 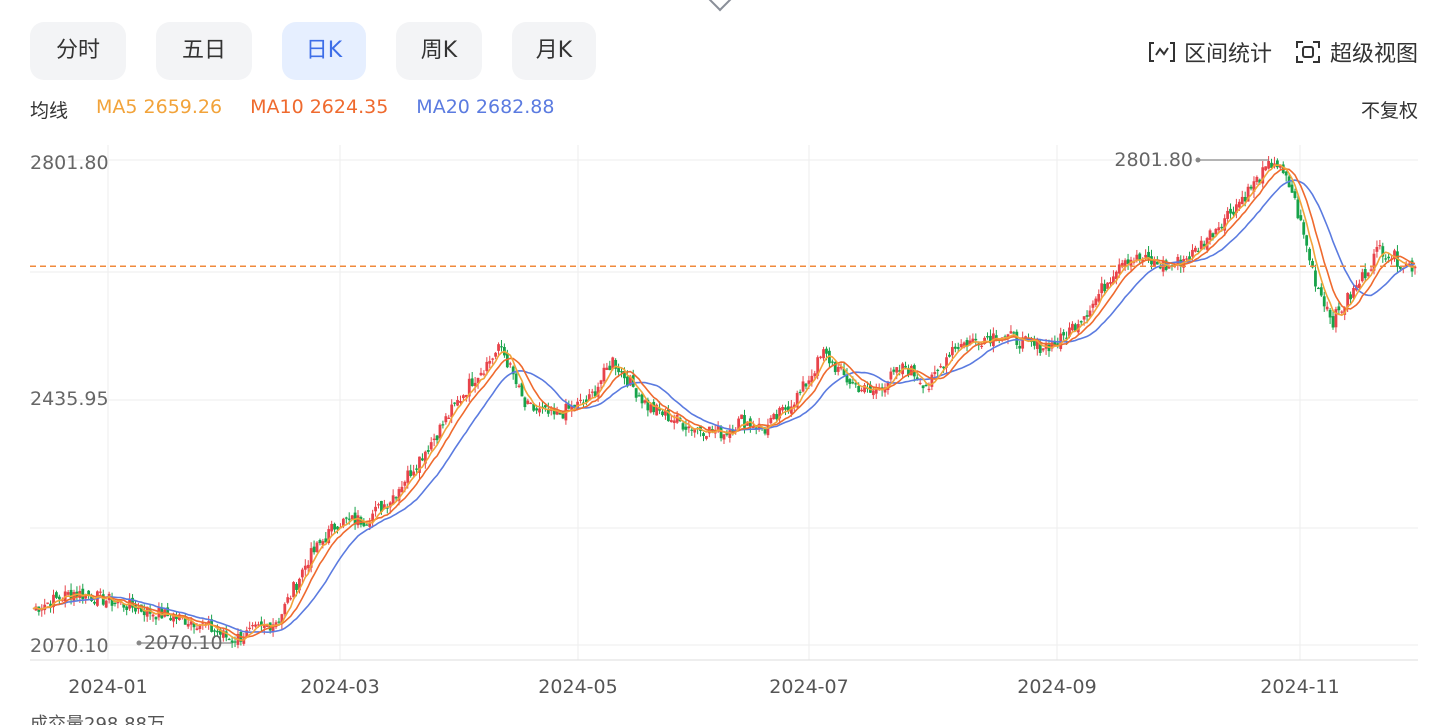 What do you see at coordinates (1161, 52) in the screenshot?
I see `range-stats-icon` at bounding box center [1161, 52].